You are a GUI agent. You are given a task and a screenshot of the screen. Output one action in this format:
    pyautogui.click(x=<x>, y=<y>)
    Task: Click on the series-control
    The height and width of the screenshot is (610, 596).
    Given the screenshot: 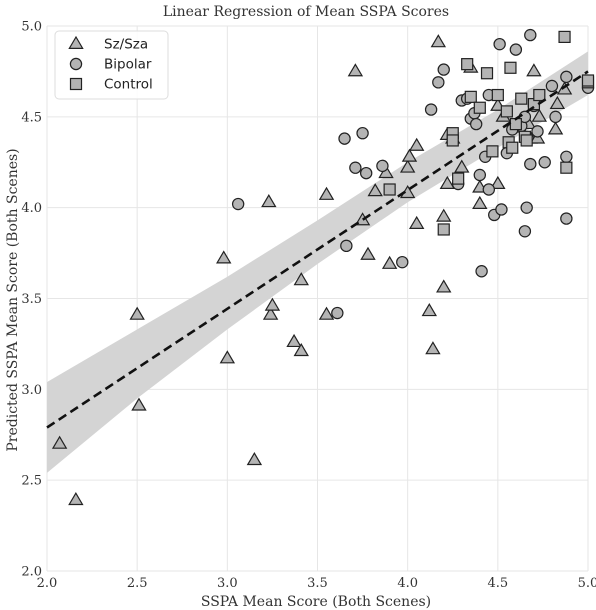 What is the action you would take?
    pyautogui.click(x=489, y=133)
    